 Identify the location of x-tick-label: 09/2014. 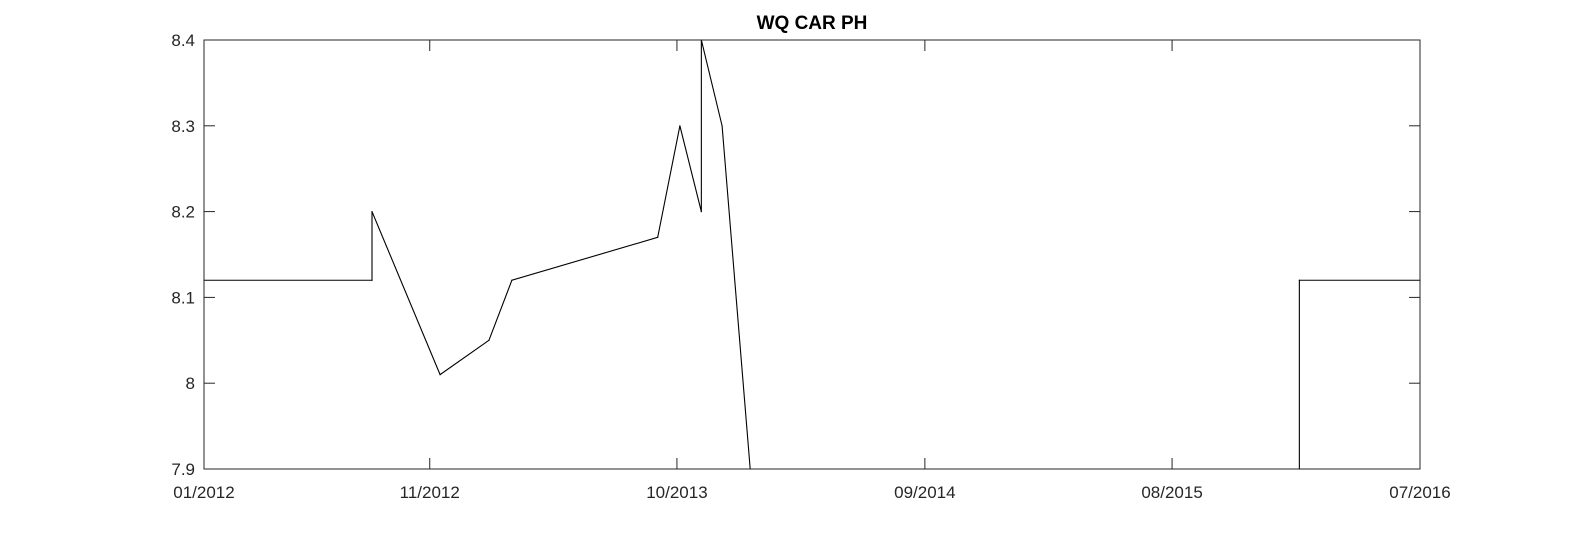
(924, 492).